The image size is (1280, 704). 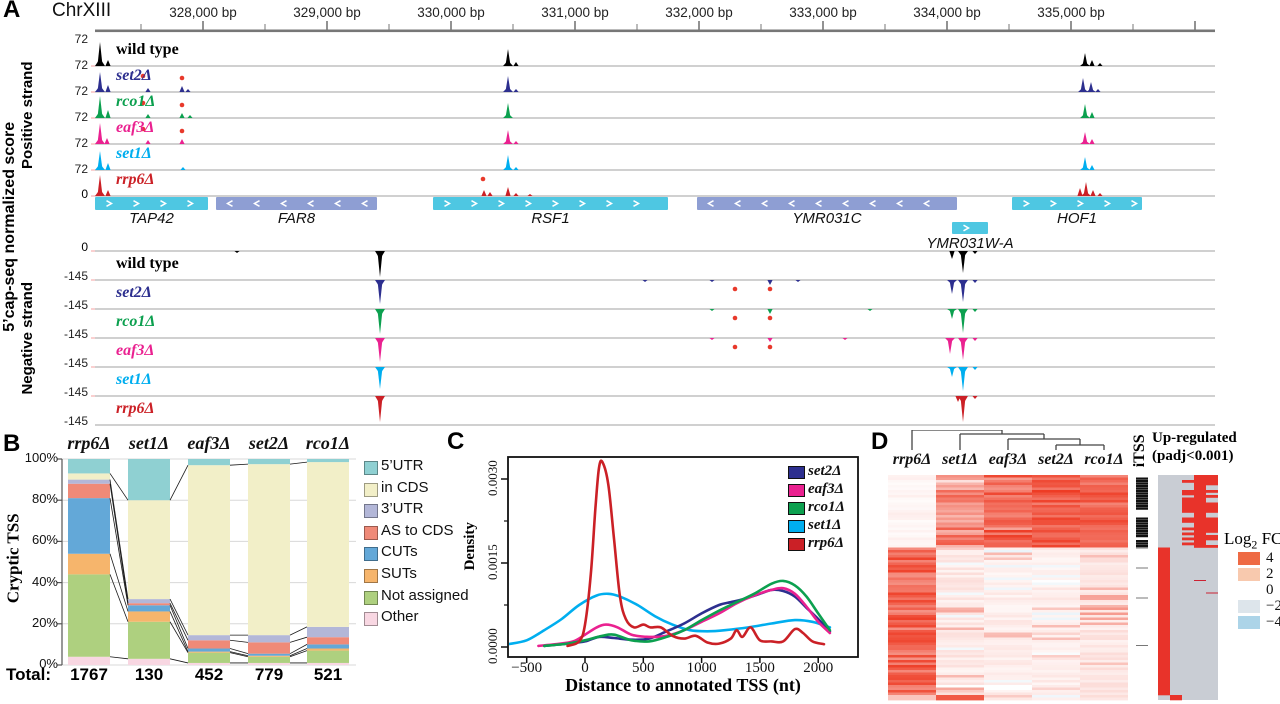 I want to click on gene-annotations, so click(x=618, y=215).